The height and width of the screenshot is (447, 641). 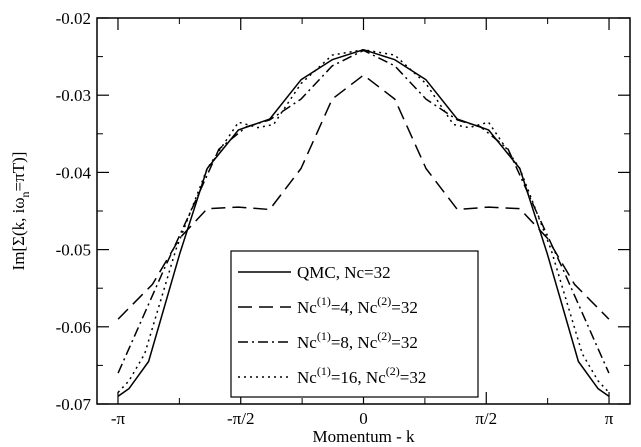 What do you see at coordinates (609, 418) in the screenshot?
I see `x-tick-label: π` at bounding box center [609, 418].